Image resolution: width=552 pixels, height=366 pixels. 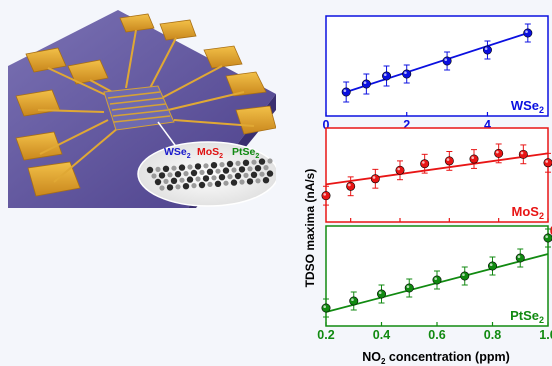 What do you see at coordinates (381, 335) in the screenshot?
I see `x-tick-label-ptse2: 0.4` at bounding box center [381, 335].